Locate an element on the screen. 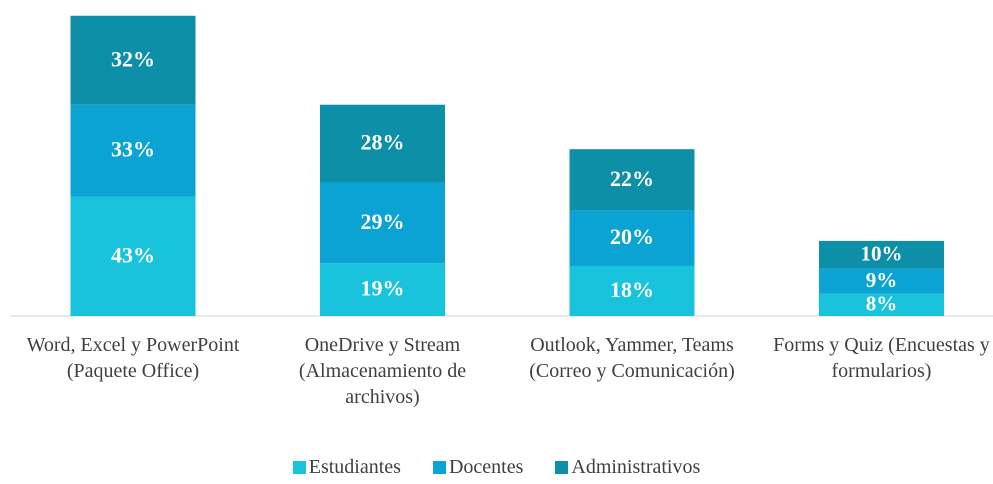 The image size is (993, 484). value-label: 22% is located at coordinates (632, 178).